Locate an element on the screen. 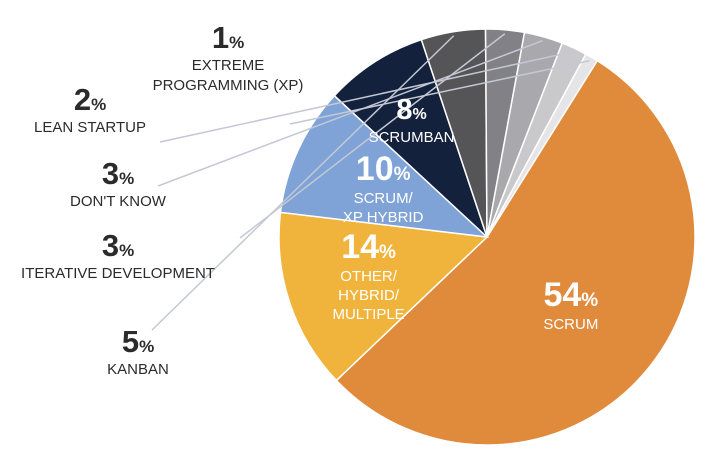  slice-value-extreme-programming-xp: 1% is located at coordinates (228, 37).